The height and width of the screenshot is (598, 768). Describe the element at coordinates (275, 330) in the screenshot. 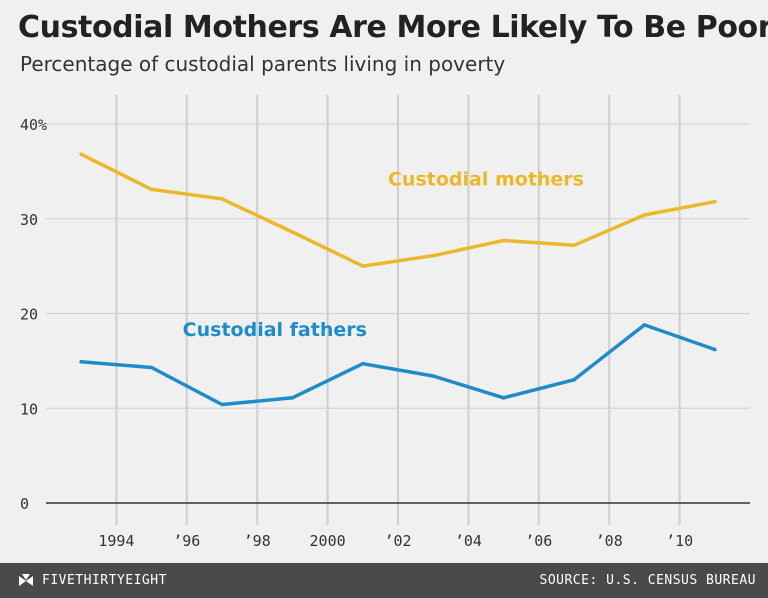

I see `series-label-fathers: Custodial fathers` at that location.